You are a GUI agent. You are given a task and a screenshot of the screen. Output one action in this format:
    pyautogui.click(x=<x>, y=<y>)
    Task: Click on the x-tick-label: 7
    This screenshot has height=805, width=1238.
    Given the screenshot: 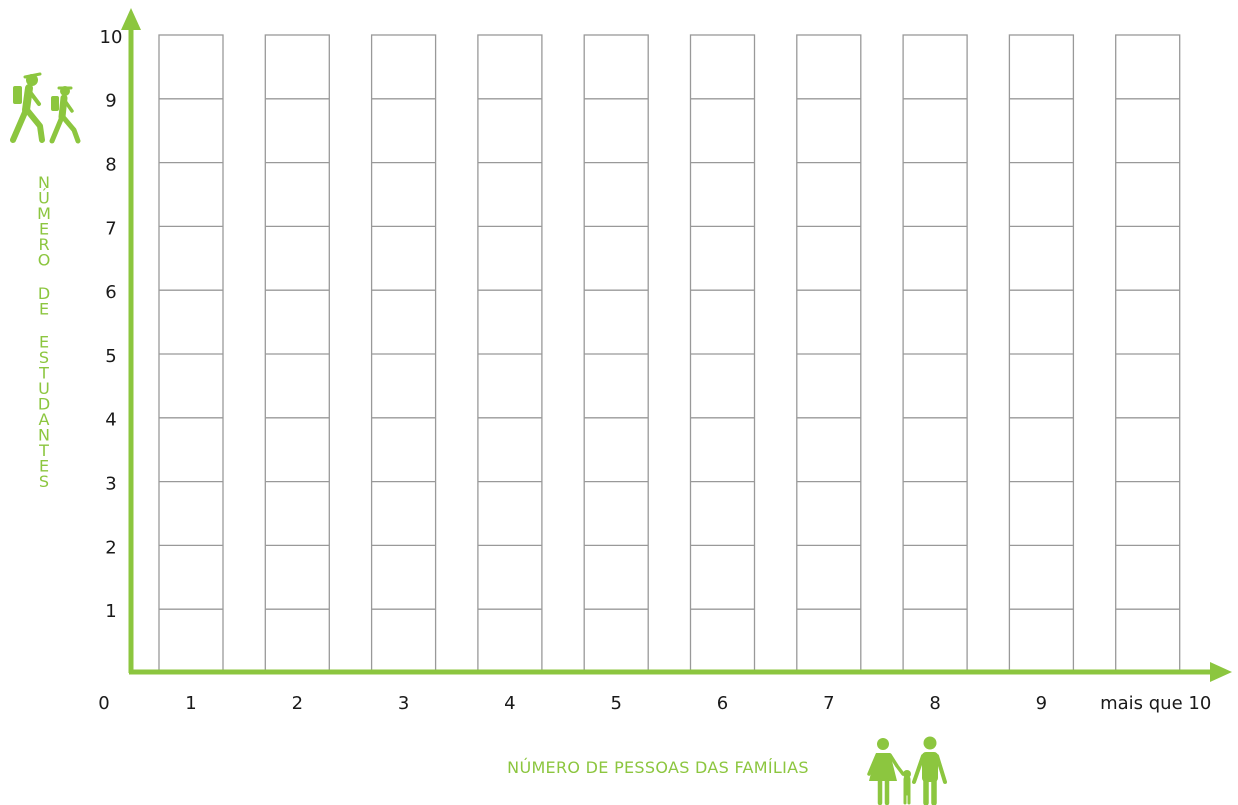 What is the action you would take?
    pyautogui.click(x=828, y=703)
    